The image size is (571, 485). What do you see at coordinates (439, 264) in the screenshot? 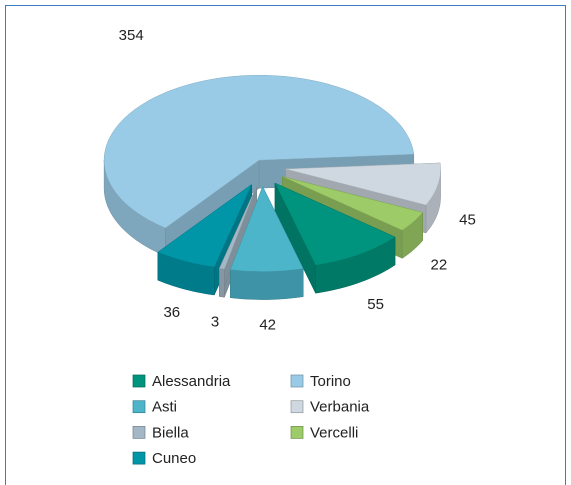
I see `data-label: 22` at bounding box center [439, 264].